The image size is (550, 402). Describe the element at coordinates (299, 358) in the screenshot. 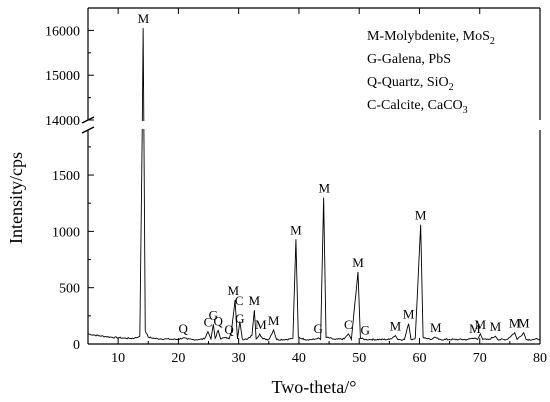

I see `x-tick-label: 40` at that location.